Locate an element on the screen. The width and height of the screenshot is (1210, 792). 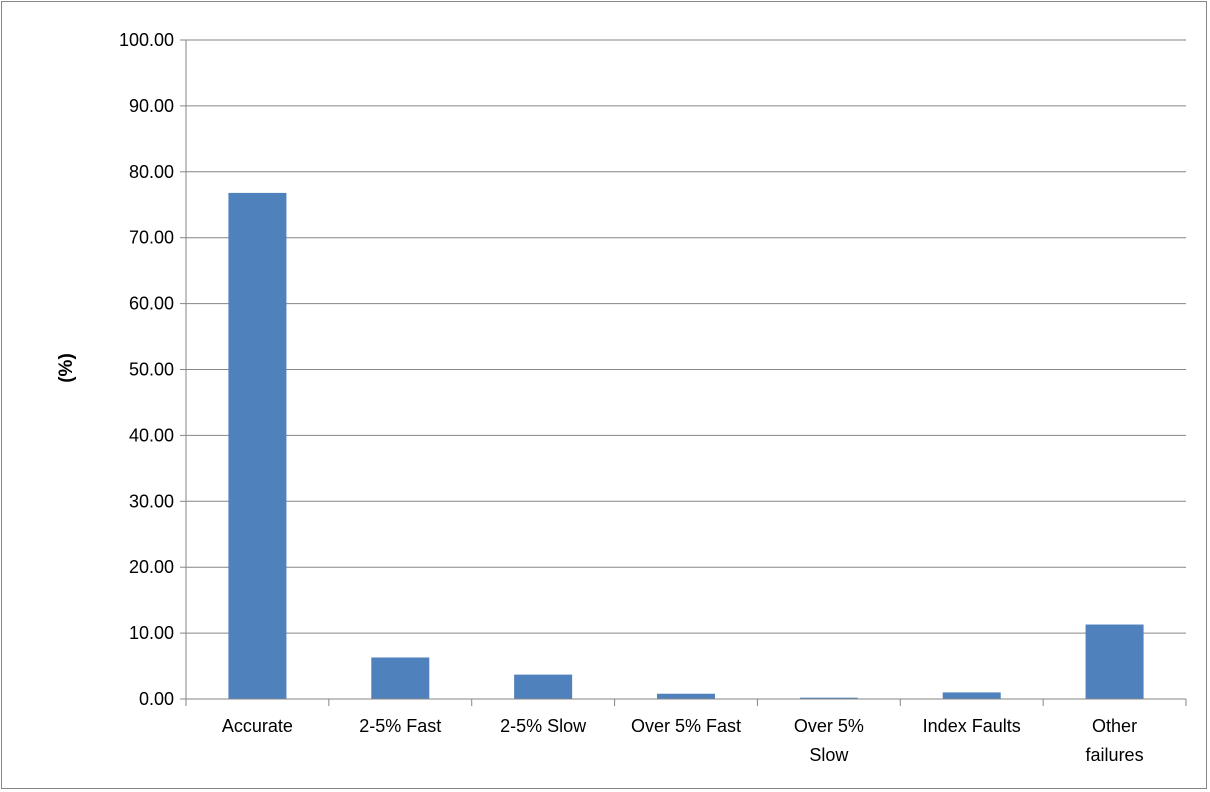
y-tick-label: 10.00 is located at coordinates (151, 633).